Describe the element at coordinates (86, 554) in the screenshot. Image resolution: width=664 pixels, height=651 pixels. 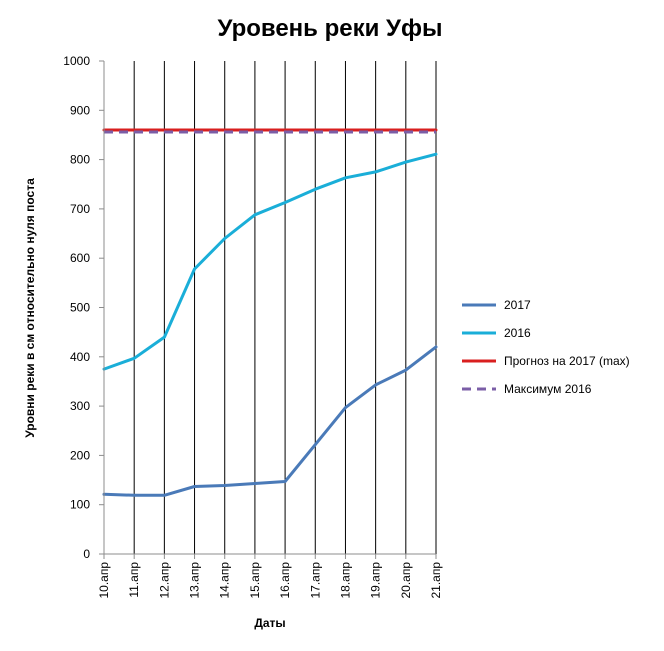
I see `y-tick-label: 0` at that location.